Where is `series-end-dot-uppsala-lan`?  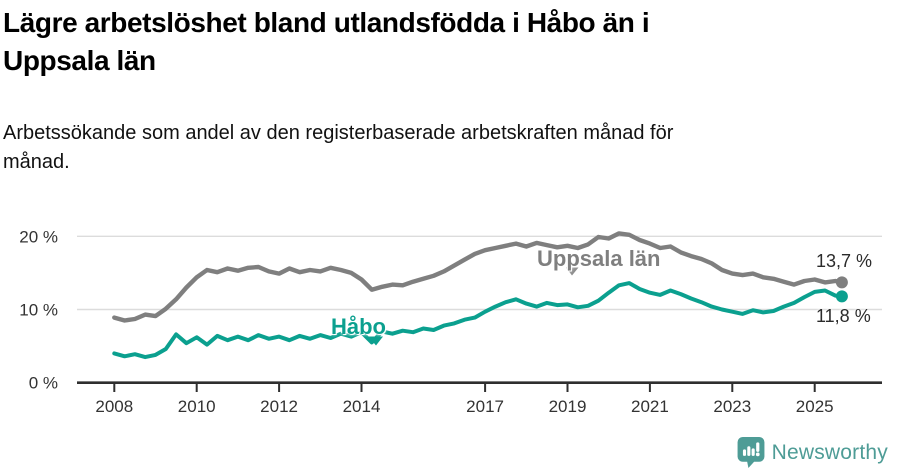 series-end-dot-uppsala-lan is located at coordinates (841, 282).